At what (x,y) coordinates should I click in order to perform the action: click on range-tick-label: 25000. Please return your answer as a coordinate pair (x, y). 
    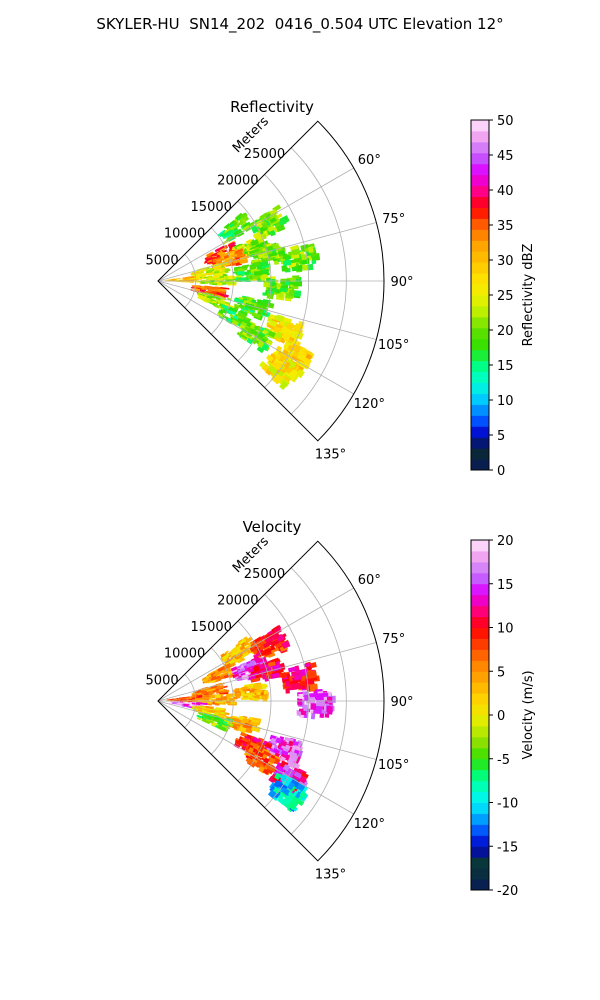
    Looking at the image, I should click on (264, 574).